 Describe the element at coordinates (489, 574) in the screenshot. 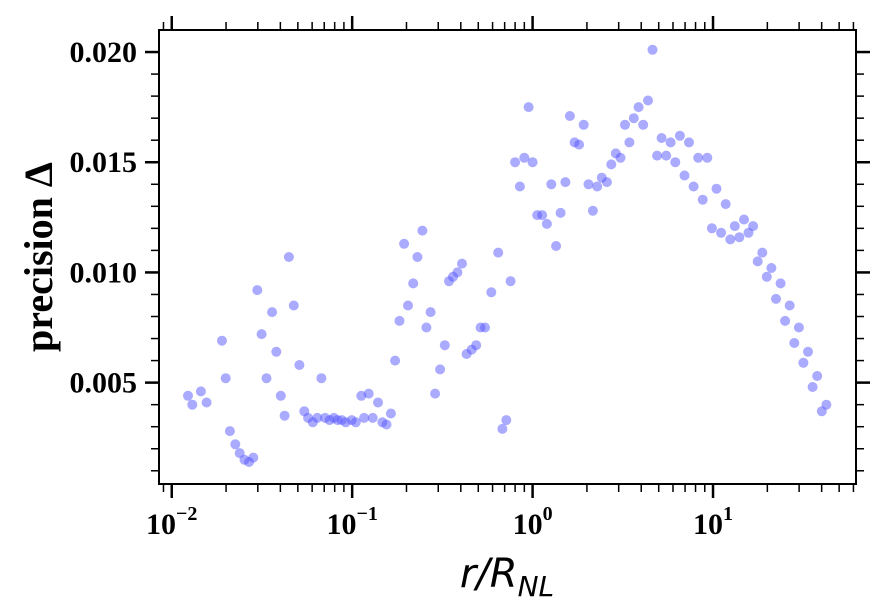

I see `x-axis-label-main: r/R` at that location.